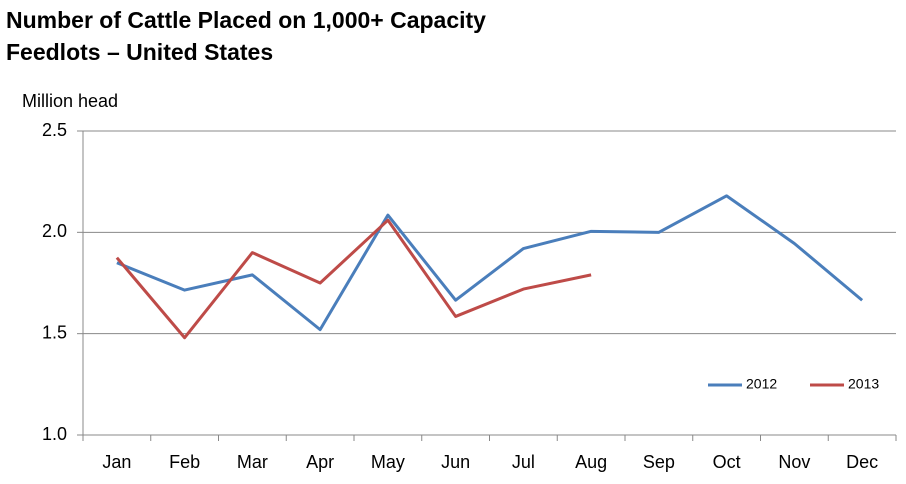  Describe the element at coordinates (591, 462) in the screenshot. I see `x-tick-label: Aug` at that location.